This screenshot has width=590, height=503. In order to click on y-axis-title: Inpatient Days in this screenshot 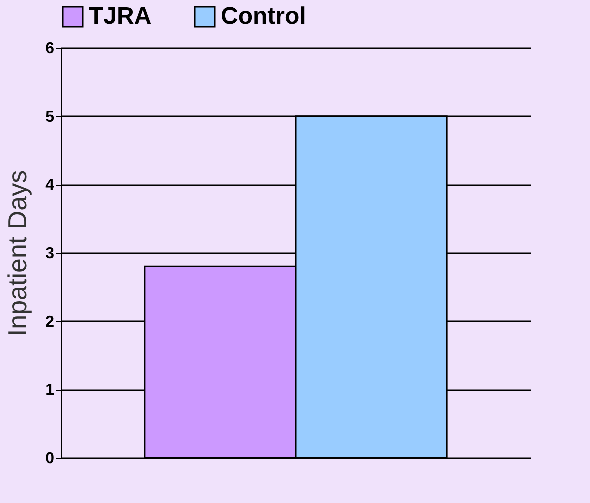, I will do `click(17, 253)`.